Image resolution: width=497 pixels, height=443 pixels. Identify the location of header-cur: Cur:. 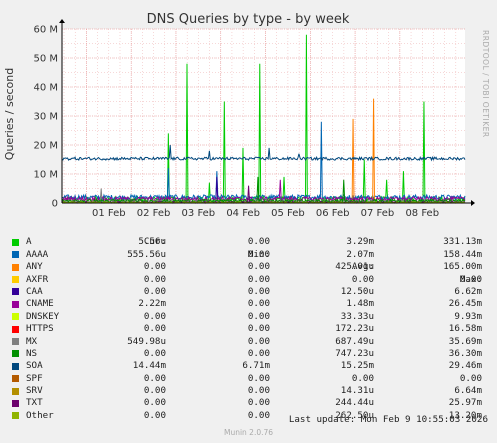
(154, 242).